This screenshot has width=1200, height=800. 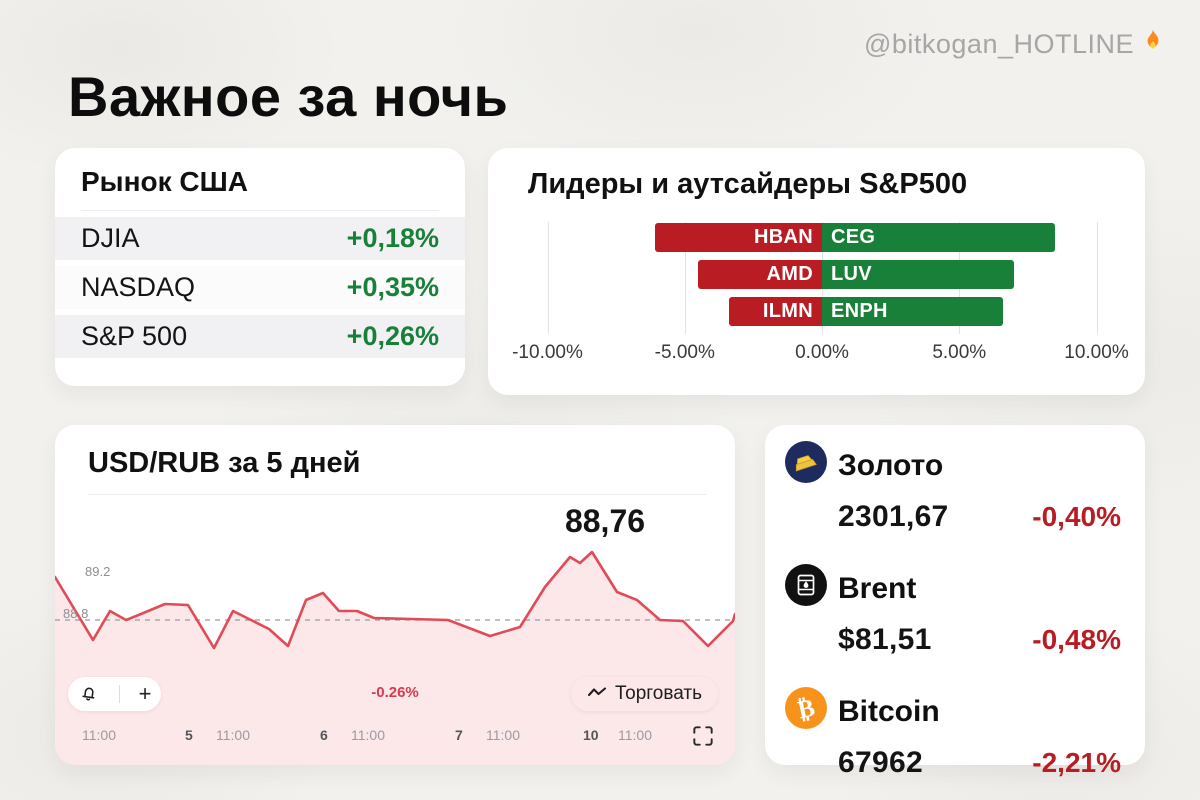 I want to click on usdrub-current-value: 88,76, so click(x=605, y=521).